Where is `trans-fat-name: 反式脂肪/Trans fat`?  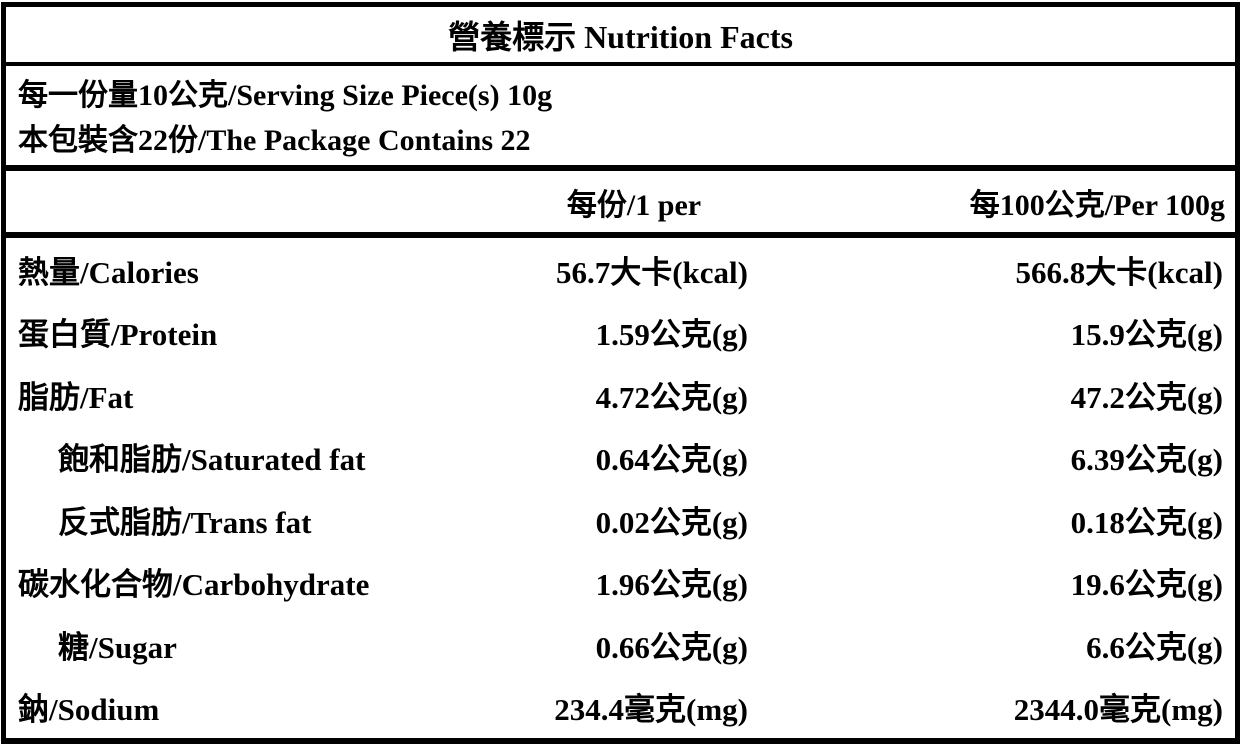
trans-fat-name: 反式脂肪/Trans fat is located at coordinates (185, 522).